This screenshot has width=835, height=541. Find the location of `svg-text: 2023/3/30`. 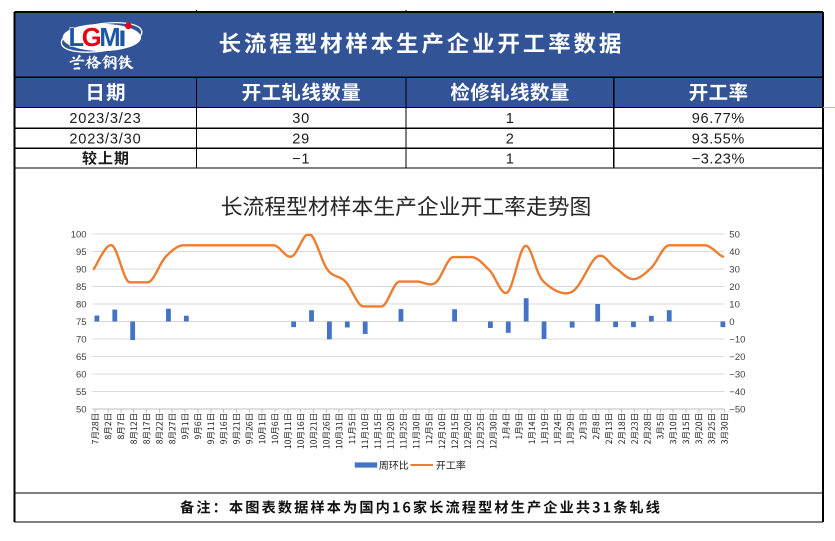

svg-text: 2023/3/30 is located at coordinates (105, 140).